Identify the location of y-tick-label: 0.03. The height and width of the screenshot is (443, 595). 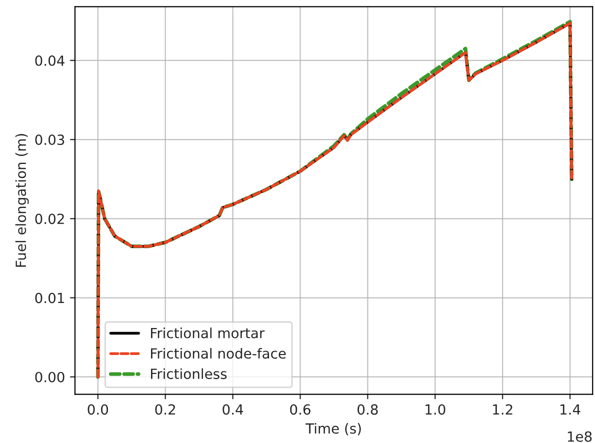
(49, 140).